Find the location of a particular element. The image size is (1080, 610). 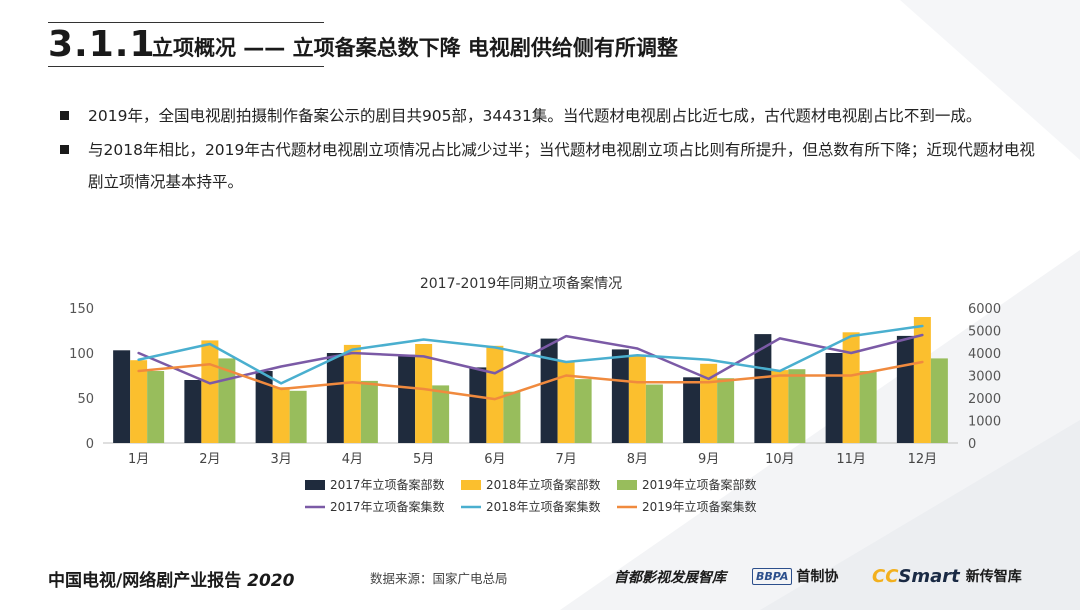

logo-bbpa: BBPA 首制协 is located at coordinates (795, 576).